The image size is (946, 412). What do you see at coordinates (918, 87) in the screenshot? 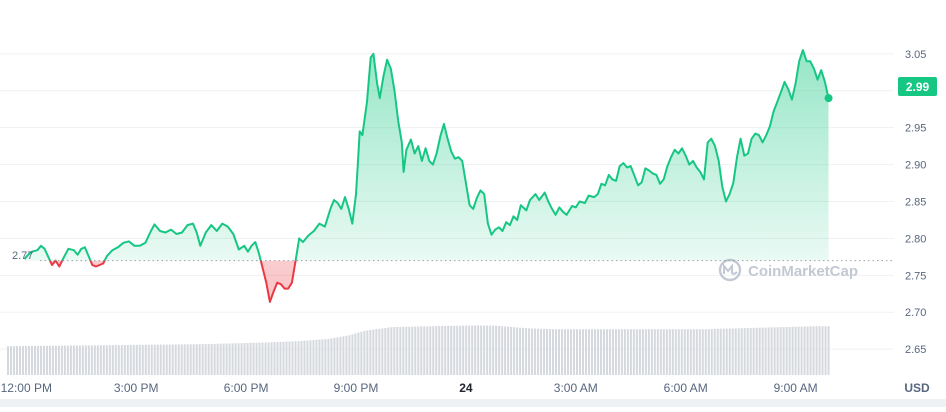
I see `current-price-label: 2.99` at bounding box center [918, 87].